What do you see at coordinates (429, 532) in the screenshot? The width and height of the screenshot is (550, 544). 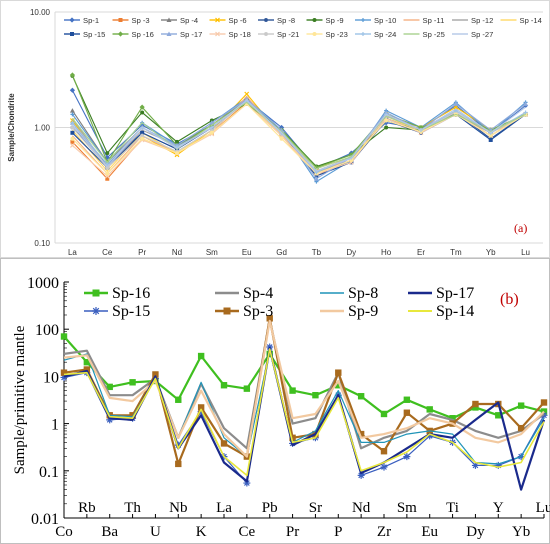 I see `x-tick-label-bottom: Eu` at bounding box center [429, 532].